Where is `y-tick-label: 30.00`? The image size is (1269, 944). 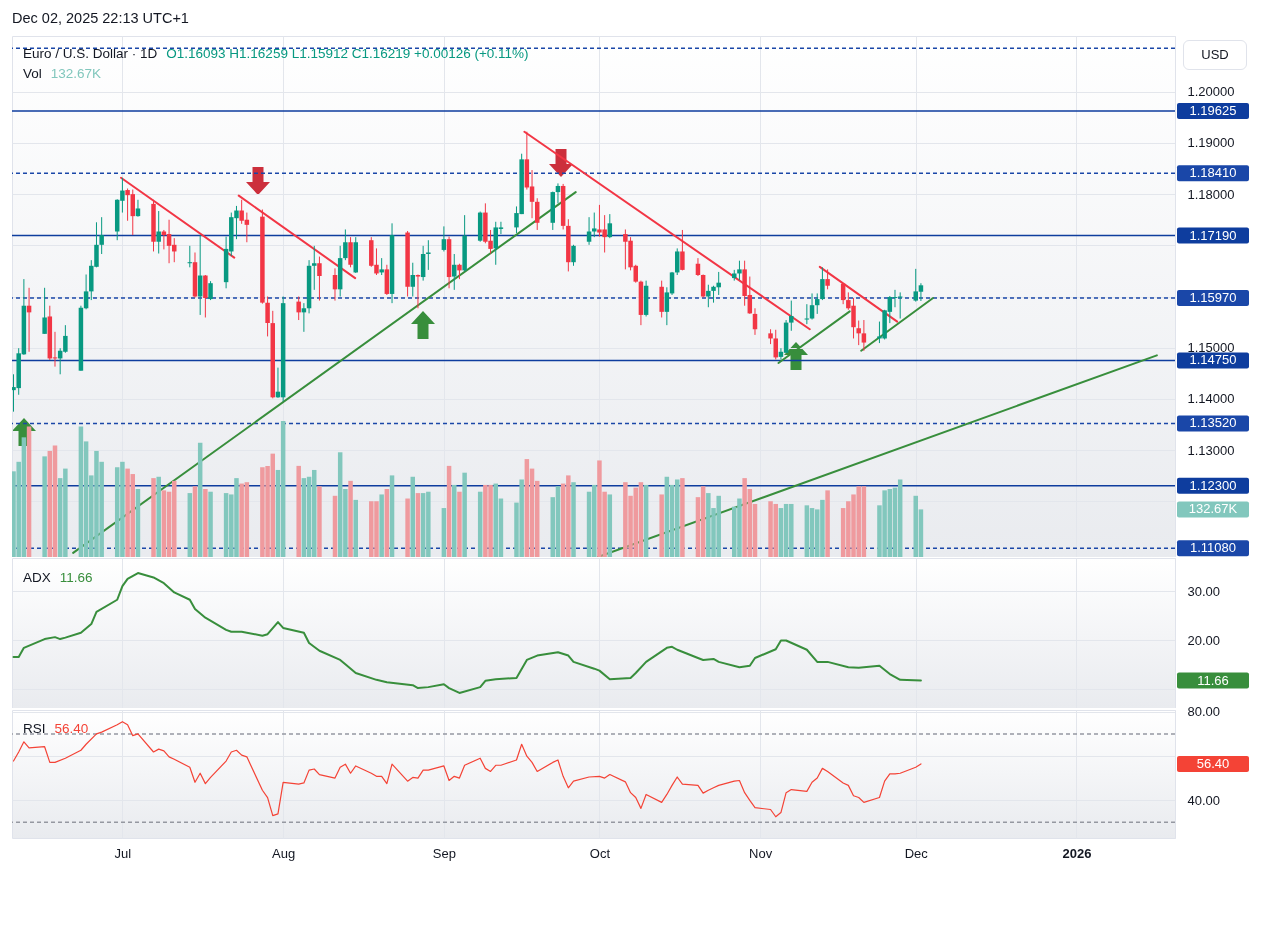
y-tick-label: 30.00 is located at coordinates (1204, 591).